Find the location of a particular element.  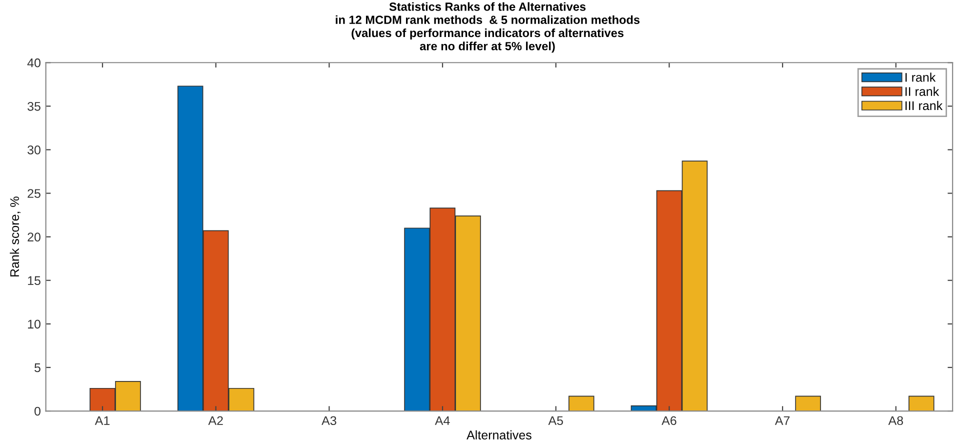

y-tick-label: 25 is located at coordinates (34, 193).